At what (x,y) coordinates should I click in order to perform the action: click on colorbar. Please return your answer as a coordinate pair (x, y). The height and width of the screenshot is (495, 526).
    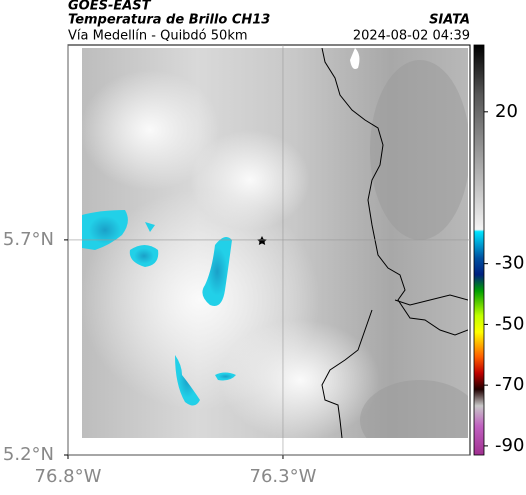
    Looking at the image, I should click on (479, 250).